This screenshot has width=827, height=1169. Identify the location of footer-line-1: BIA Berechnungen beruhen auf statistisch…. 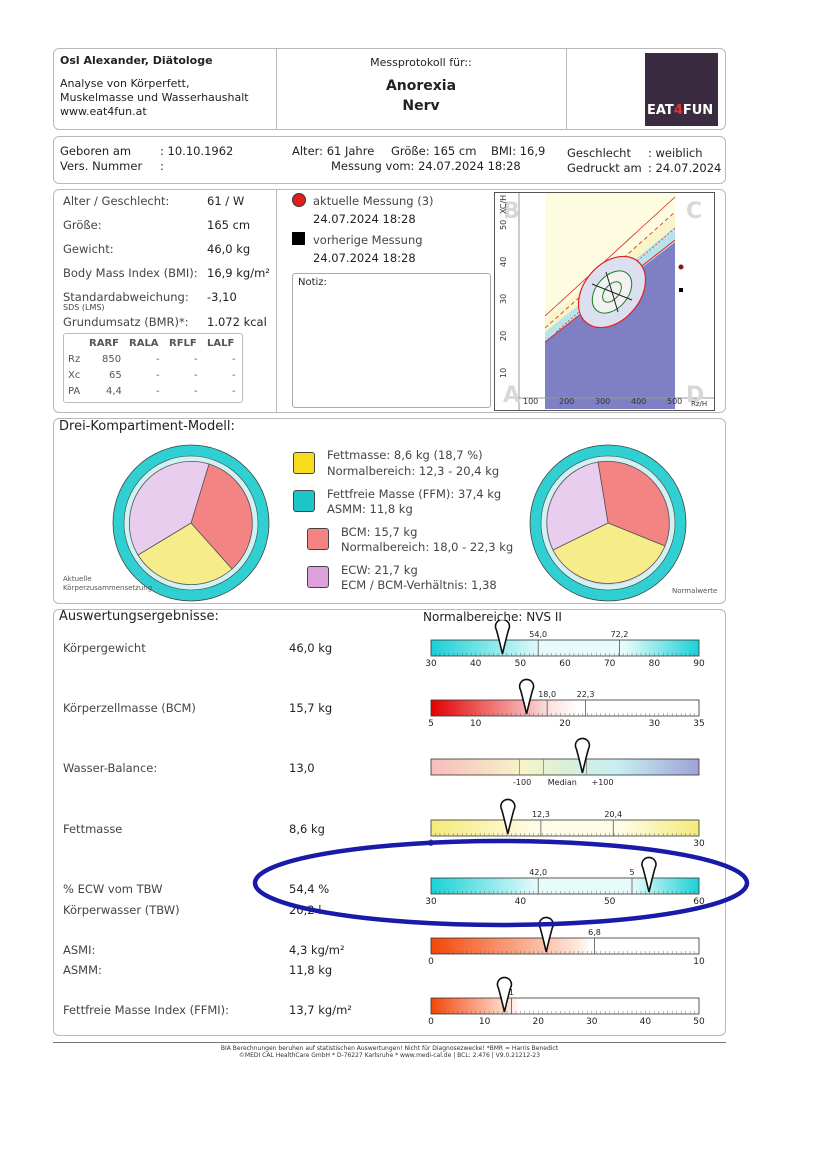
(389, 1048).